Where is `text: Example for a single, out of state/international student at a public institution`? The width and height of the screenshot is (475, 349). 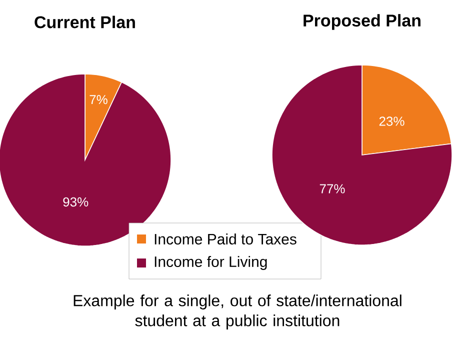
text: Example for a single, out of state/international student at a public institution is located at coordinates (238, 312).